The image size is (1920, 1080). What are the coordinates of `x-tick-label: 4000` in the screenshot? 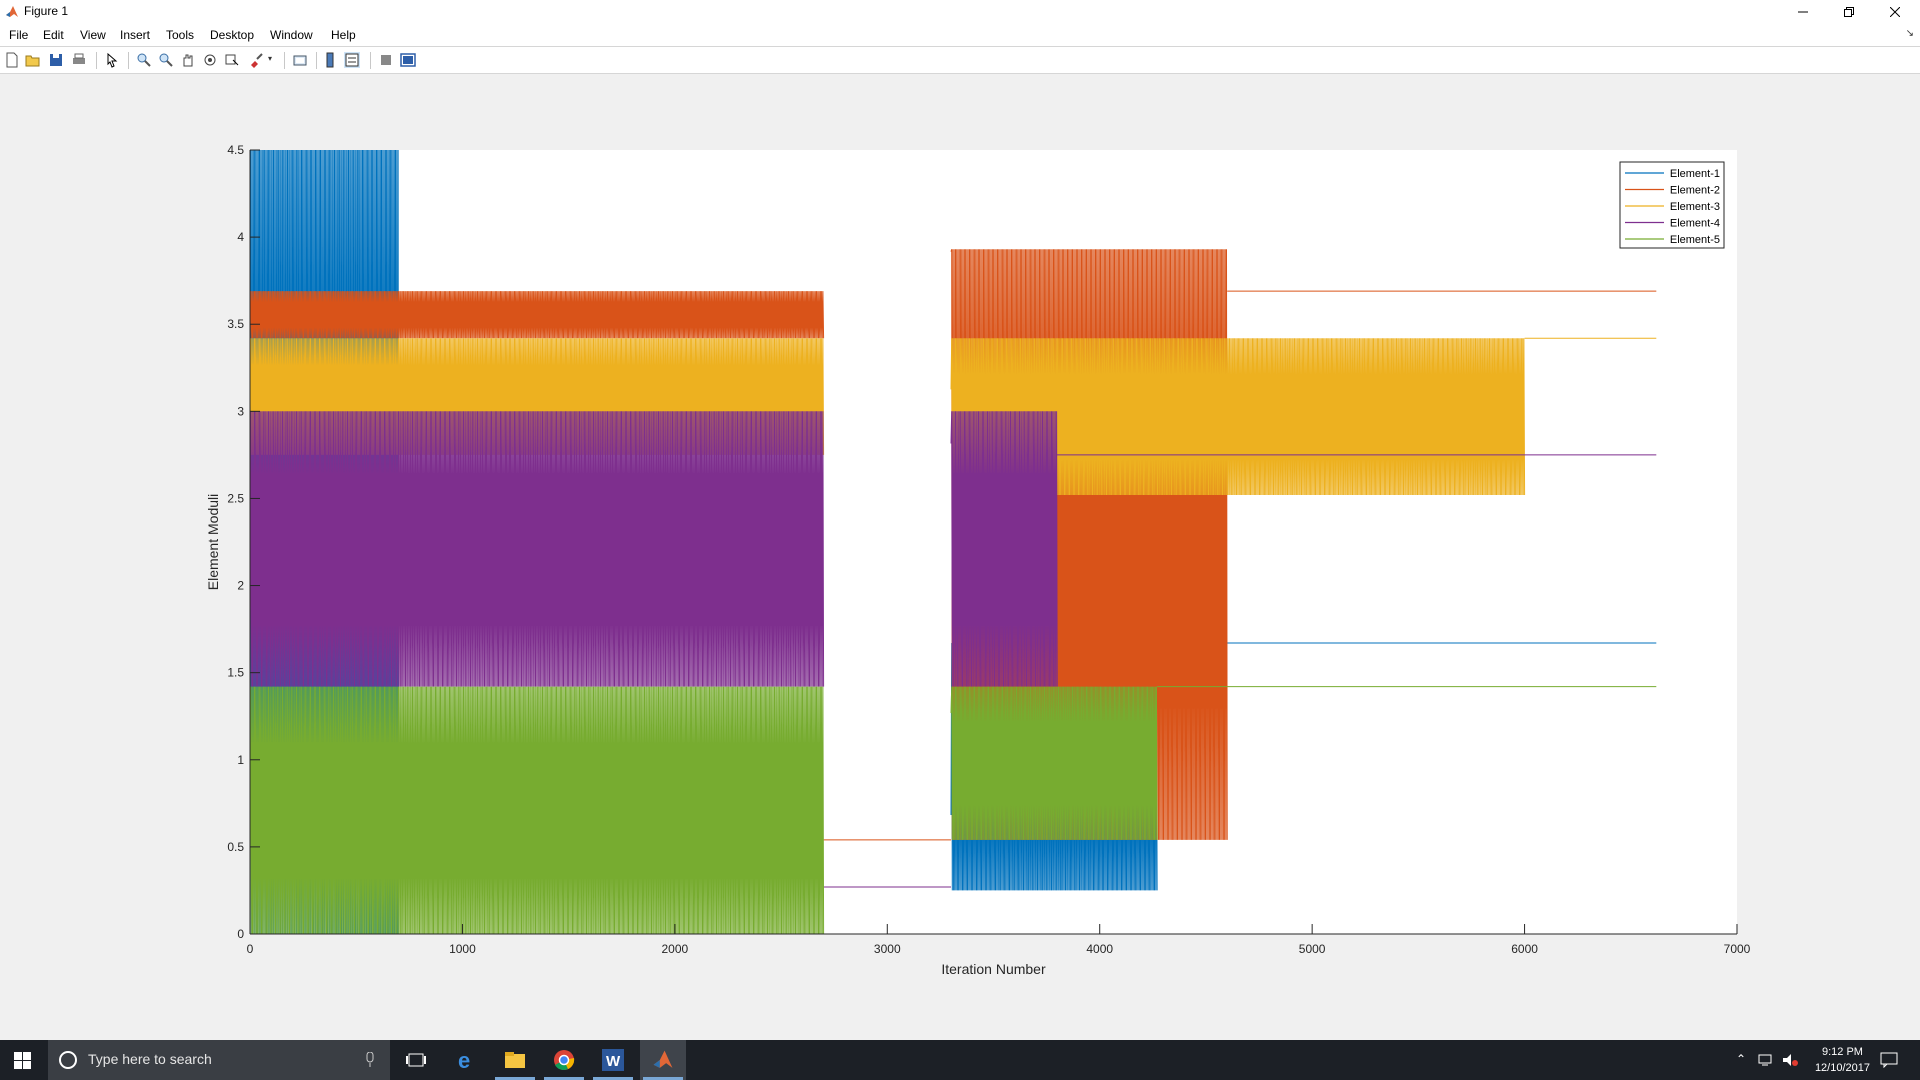 It's located at (1099, 949).